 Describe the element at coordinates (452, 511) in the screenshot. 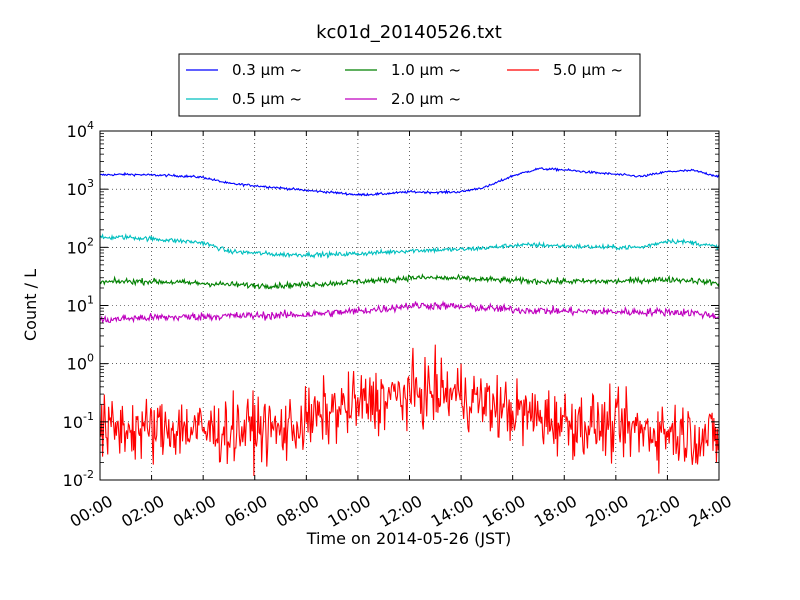

I see `x-tick-label: 14:00` at that location.